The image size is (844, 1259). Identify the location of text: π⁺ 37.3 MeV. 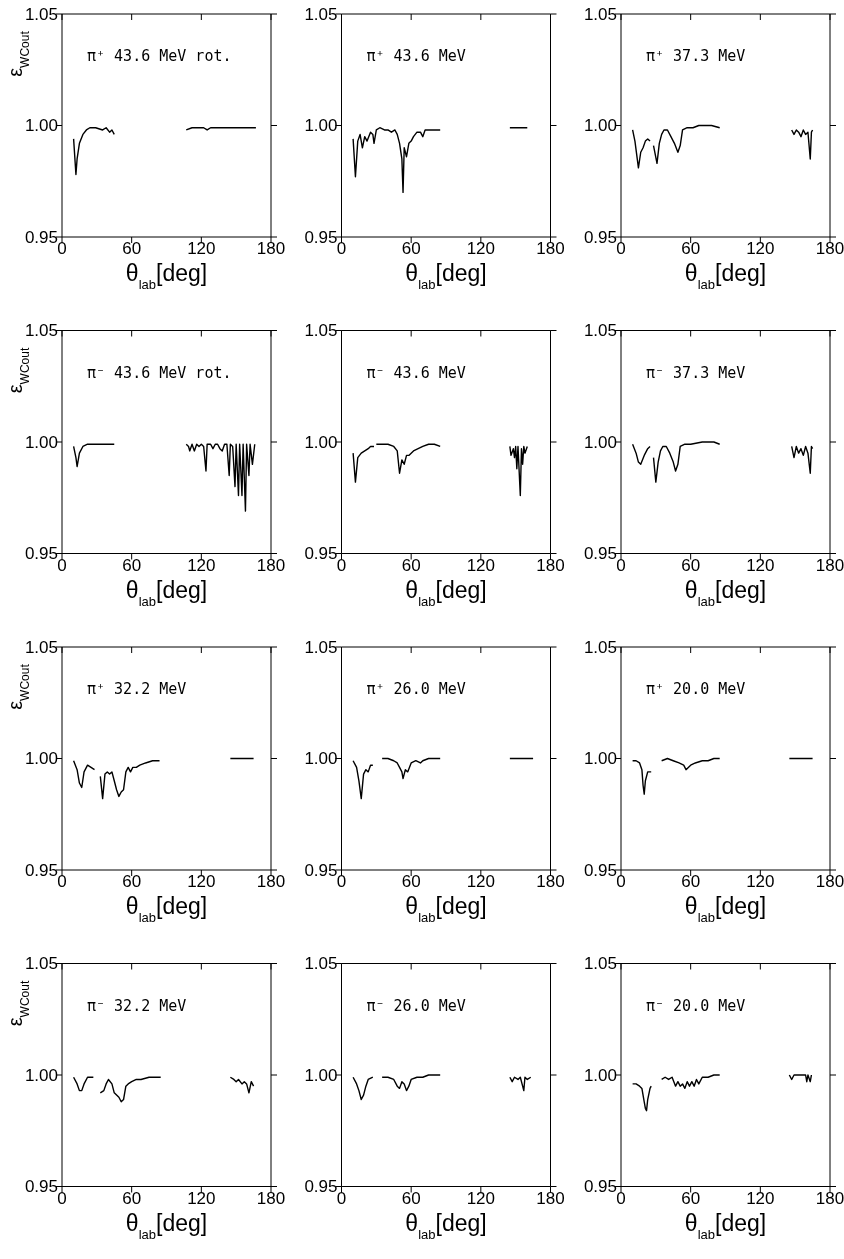
(696, 56).